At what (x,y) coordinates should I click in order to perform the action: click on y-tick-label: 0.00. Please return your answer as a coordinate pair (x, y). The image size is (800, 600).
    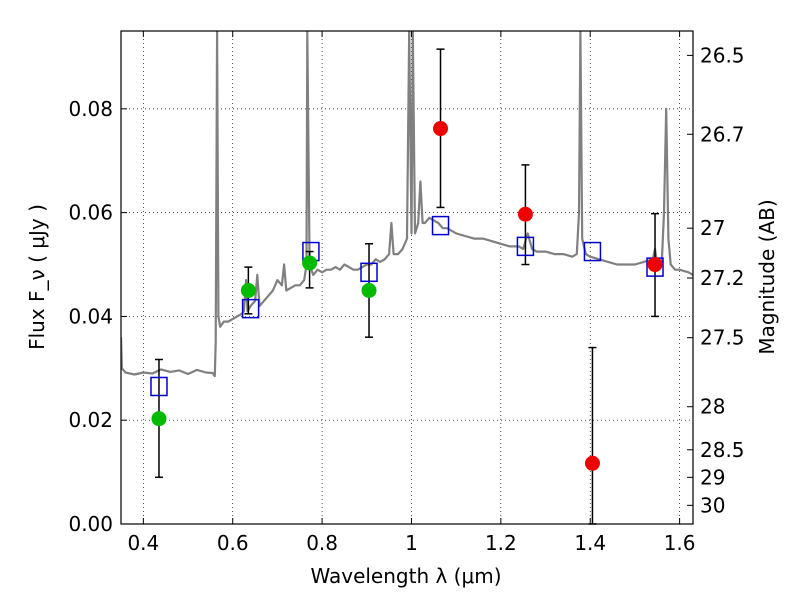
    Looking at the image, I should click on (90, 524).